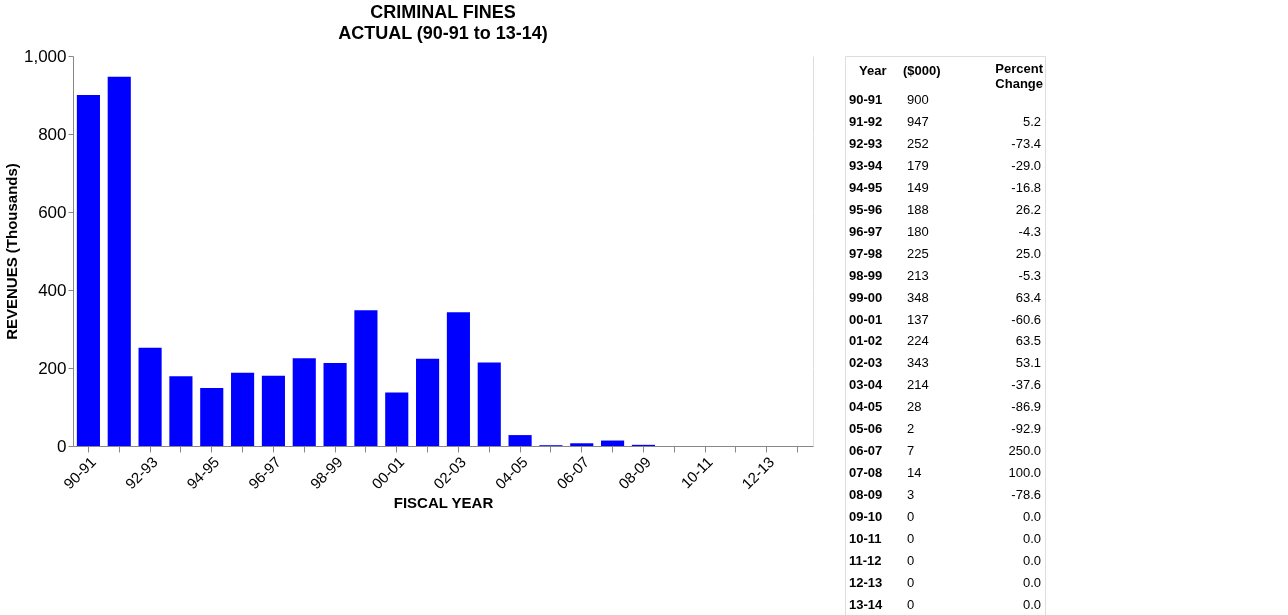  What do you see at coordinates (866, 99) in the screenshot?
I see `category-label: 90-91` at bounding box center [866, 99].